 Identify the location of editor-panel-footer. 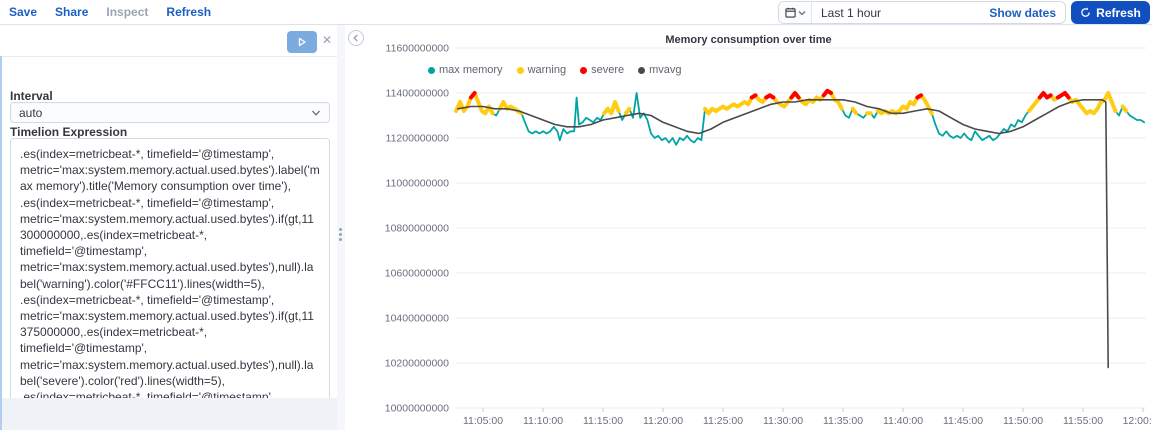
(168, 414).